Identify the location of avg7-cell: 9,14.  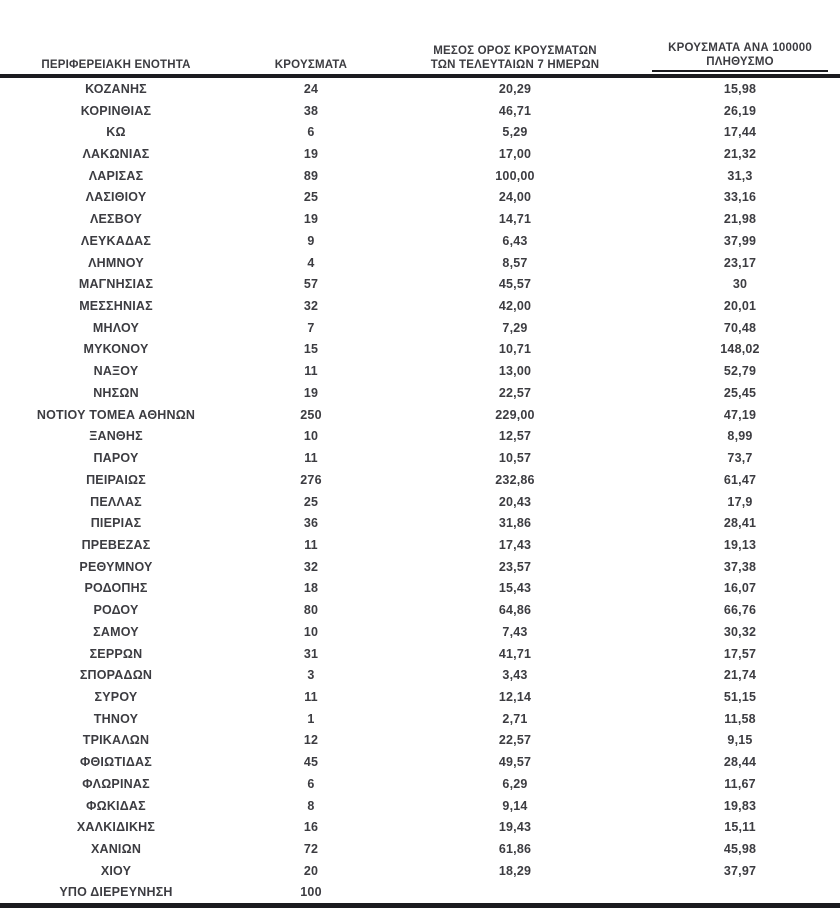
(515, 805).